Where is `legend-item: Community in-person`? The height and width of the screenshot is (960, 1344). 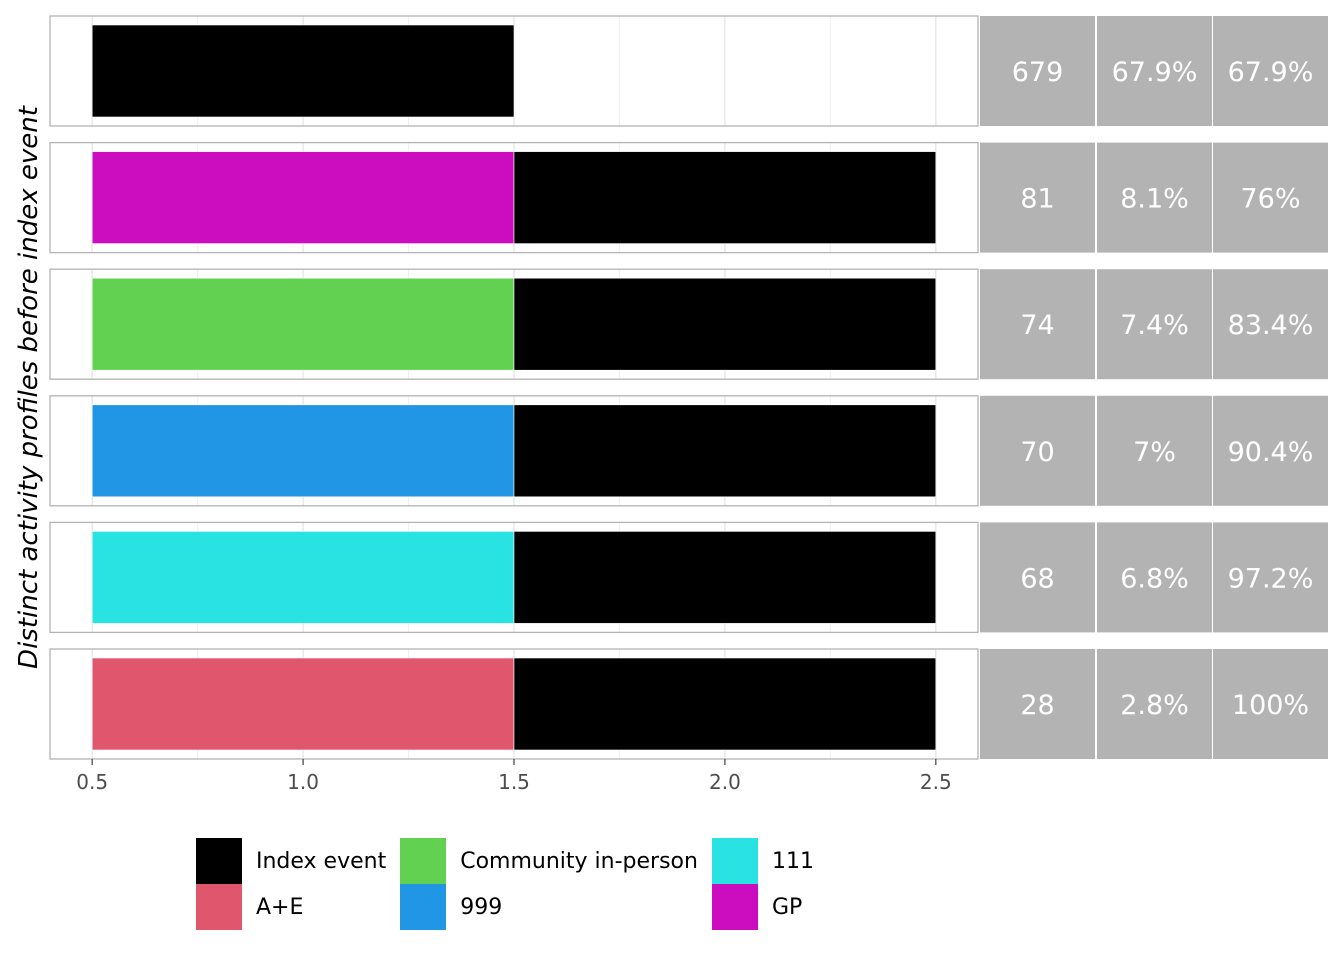 legend-item: Community in-person is located at coordinates (549, 861).